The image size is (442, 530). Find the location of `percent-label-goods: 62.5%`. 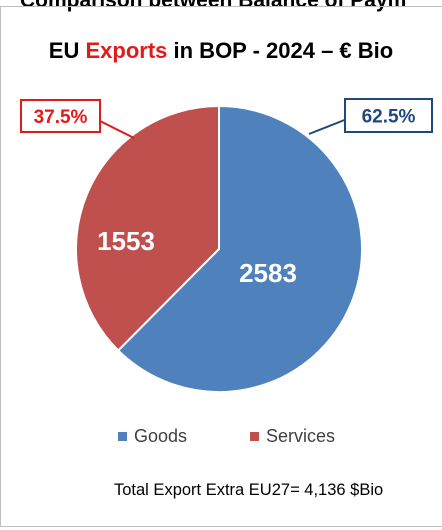

percent-label-goods: 62.5% is located at coordinates (389, 117).